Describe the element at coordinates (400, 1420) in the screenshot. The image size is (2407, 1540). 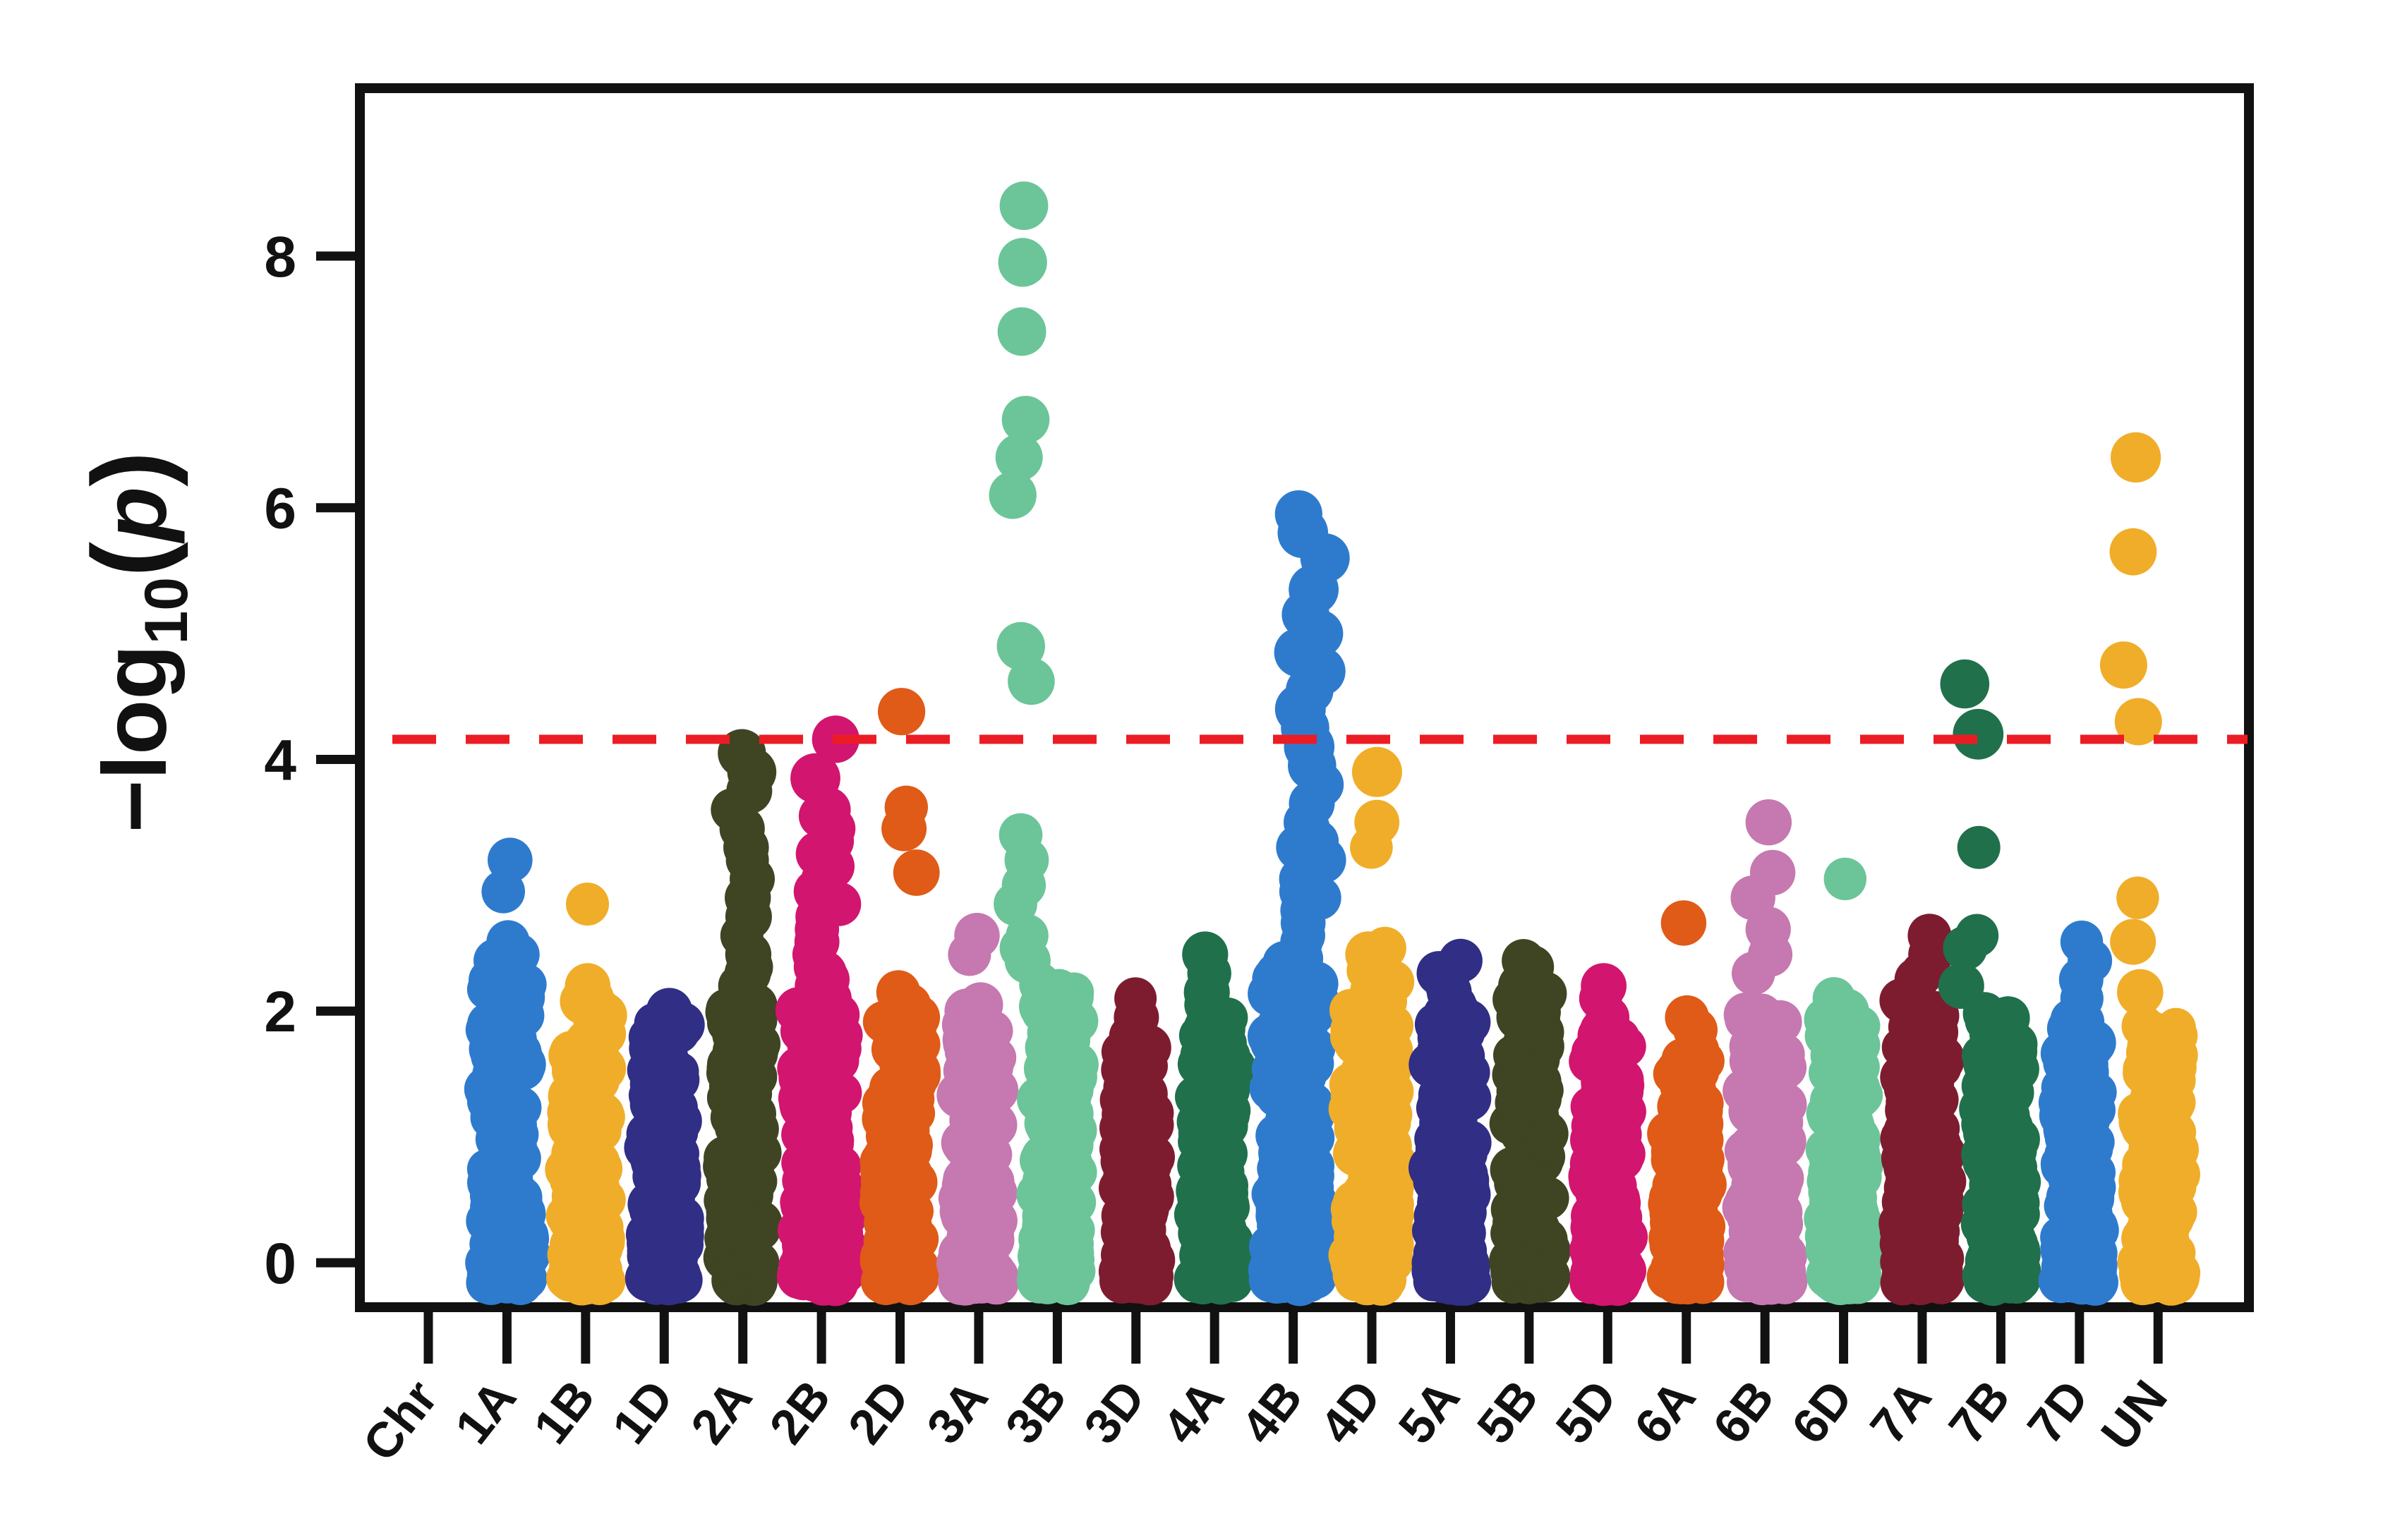
I see `x-tick-label: Chr` at that location.